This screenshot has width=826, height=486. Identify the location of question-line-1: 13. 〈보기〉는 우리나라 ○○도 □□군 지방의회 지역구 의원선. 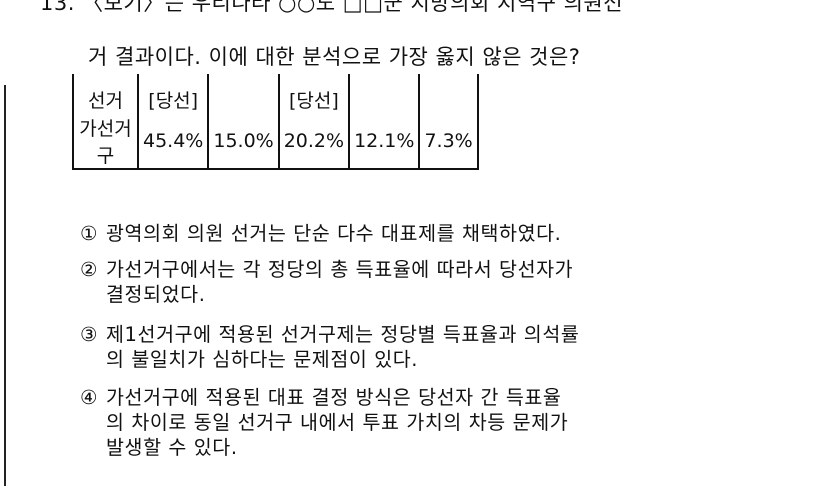
(332, 7).